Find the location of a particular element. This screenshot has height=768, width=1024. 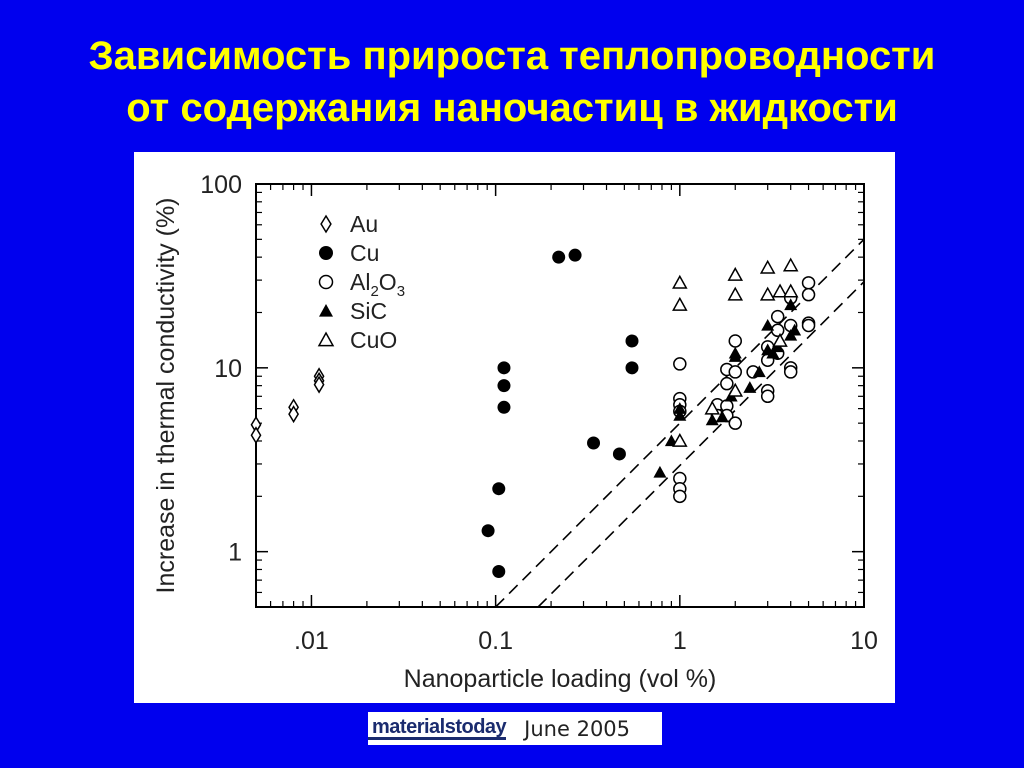

y-axis-label: Increase in thermal conductivity (%) is located at coordinates (166, 396).